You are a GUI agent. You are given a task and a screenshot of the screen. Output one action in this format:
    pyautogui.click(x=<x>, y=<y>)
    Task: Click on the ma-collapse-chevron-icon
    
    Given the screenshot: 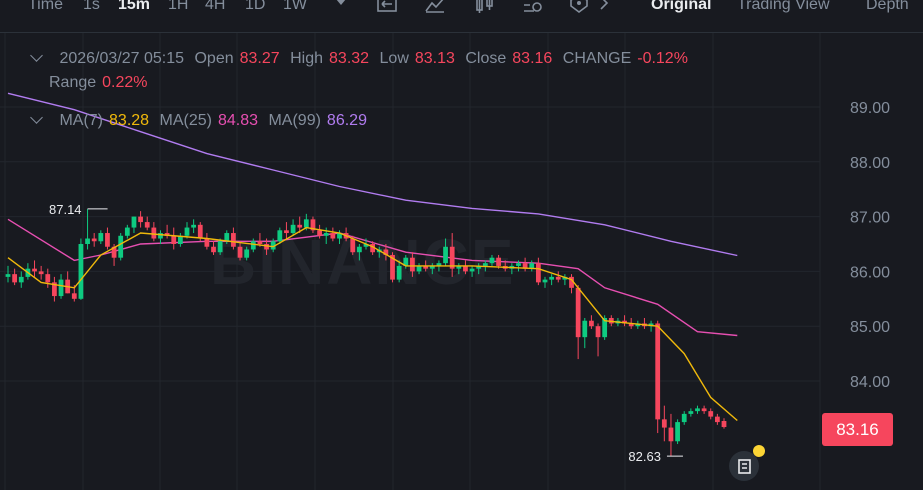 What is the action you would take?
    pyautogui.click(x=36, y=117)
    